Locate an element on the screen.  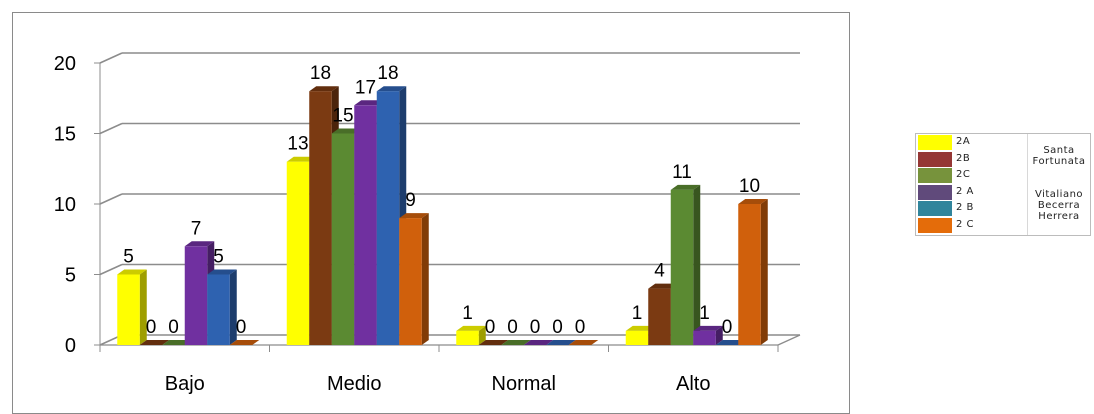
legend-group-label: Santa Fortunata is located at coordinates (1059, 156).